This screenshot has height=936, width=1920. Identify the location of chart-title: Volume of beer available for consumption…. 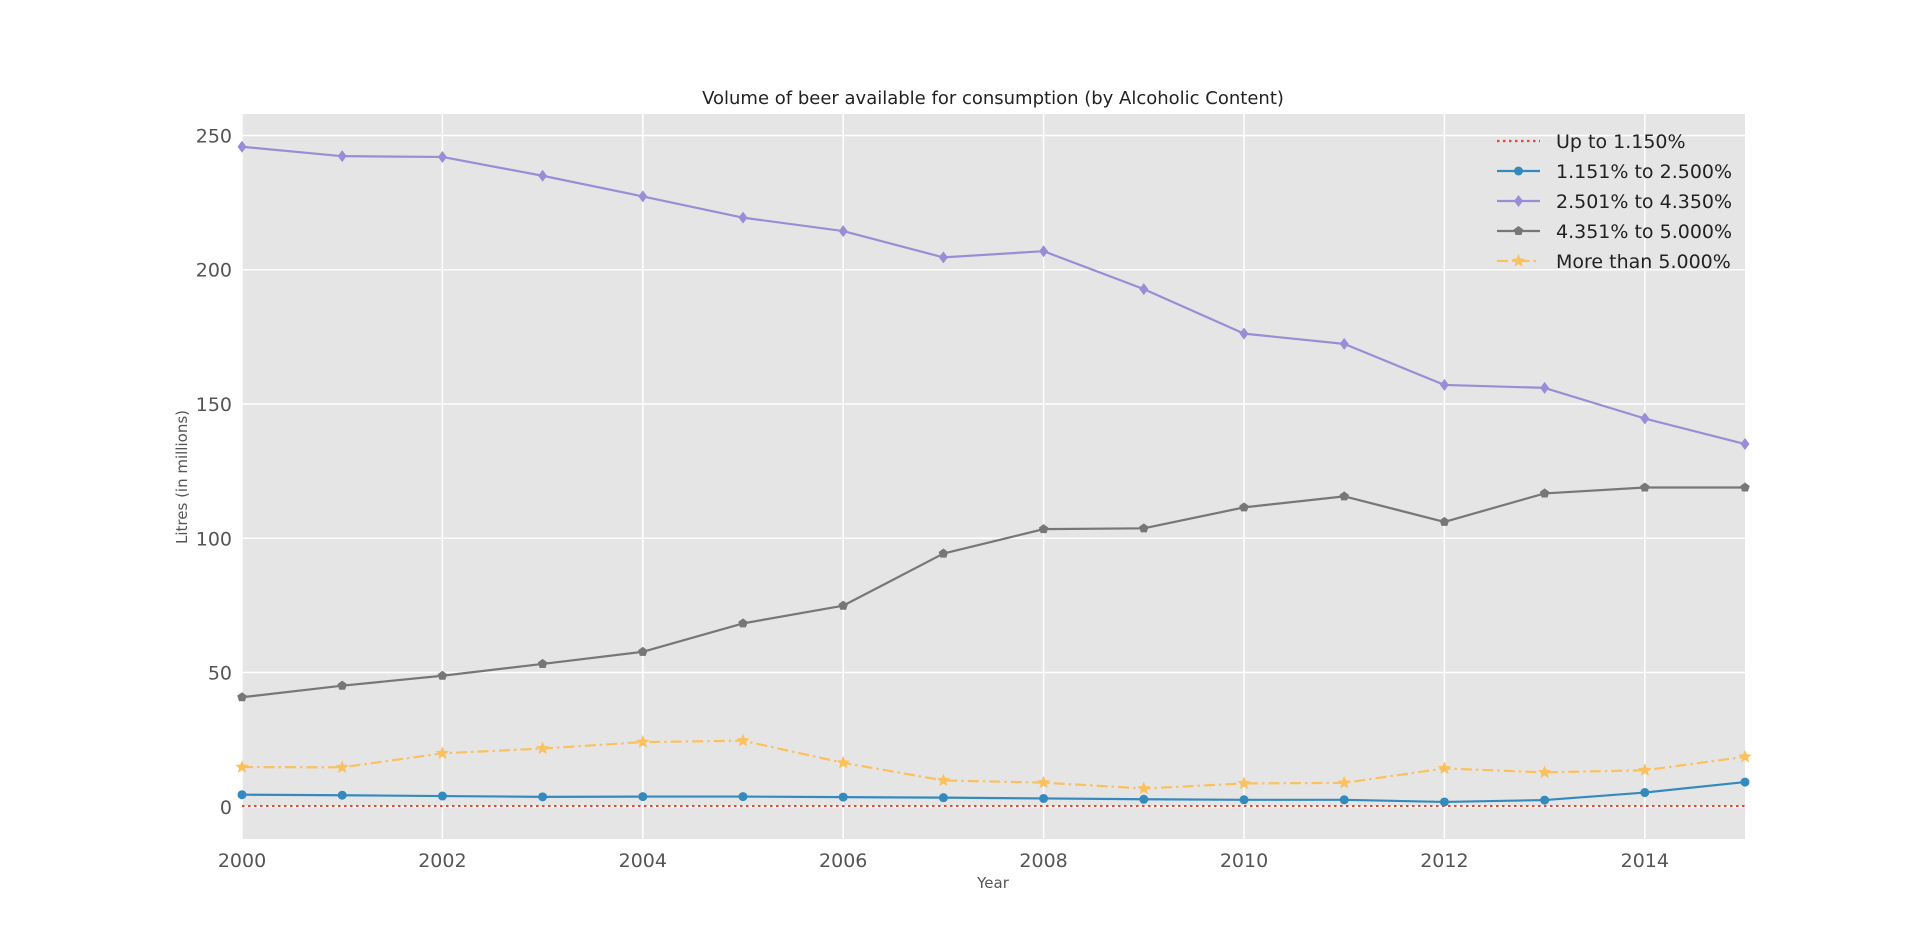
(993, 98).